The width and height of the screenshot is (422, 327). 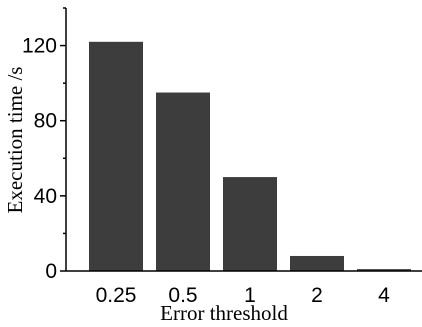 I want to click on x-tick-label: 0.5, so click(x=182, y=295).